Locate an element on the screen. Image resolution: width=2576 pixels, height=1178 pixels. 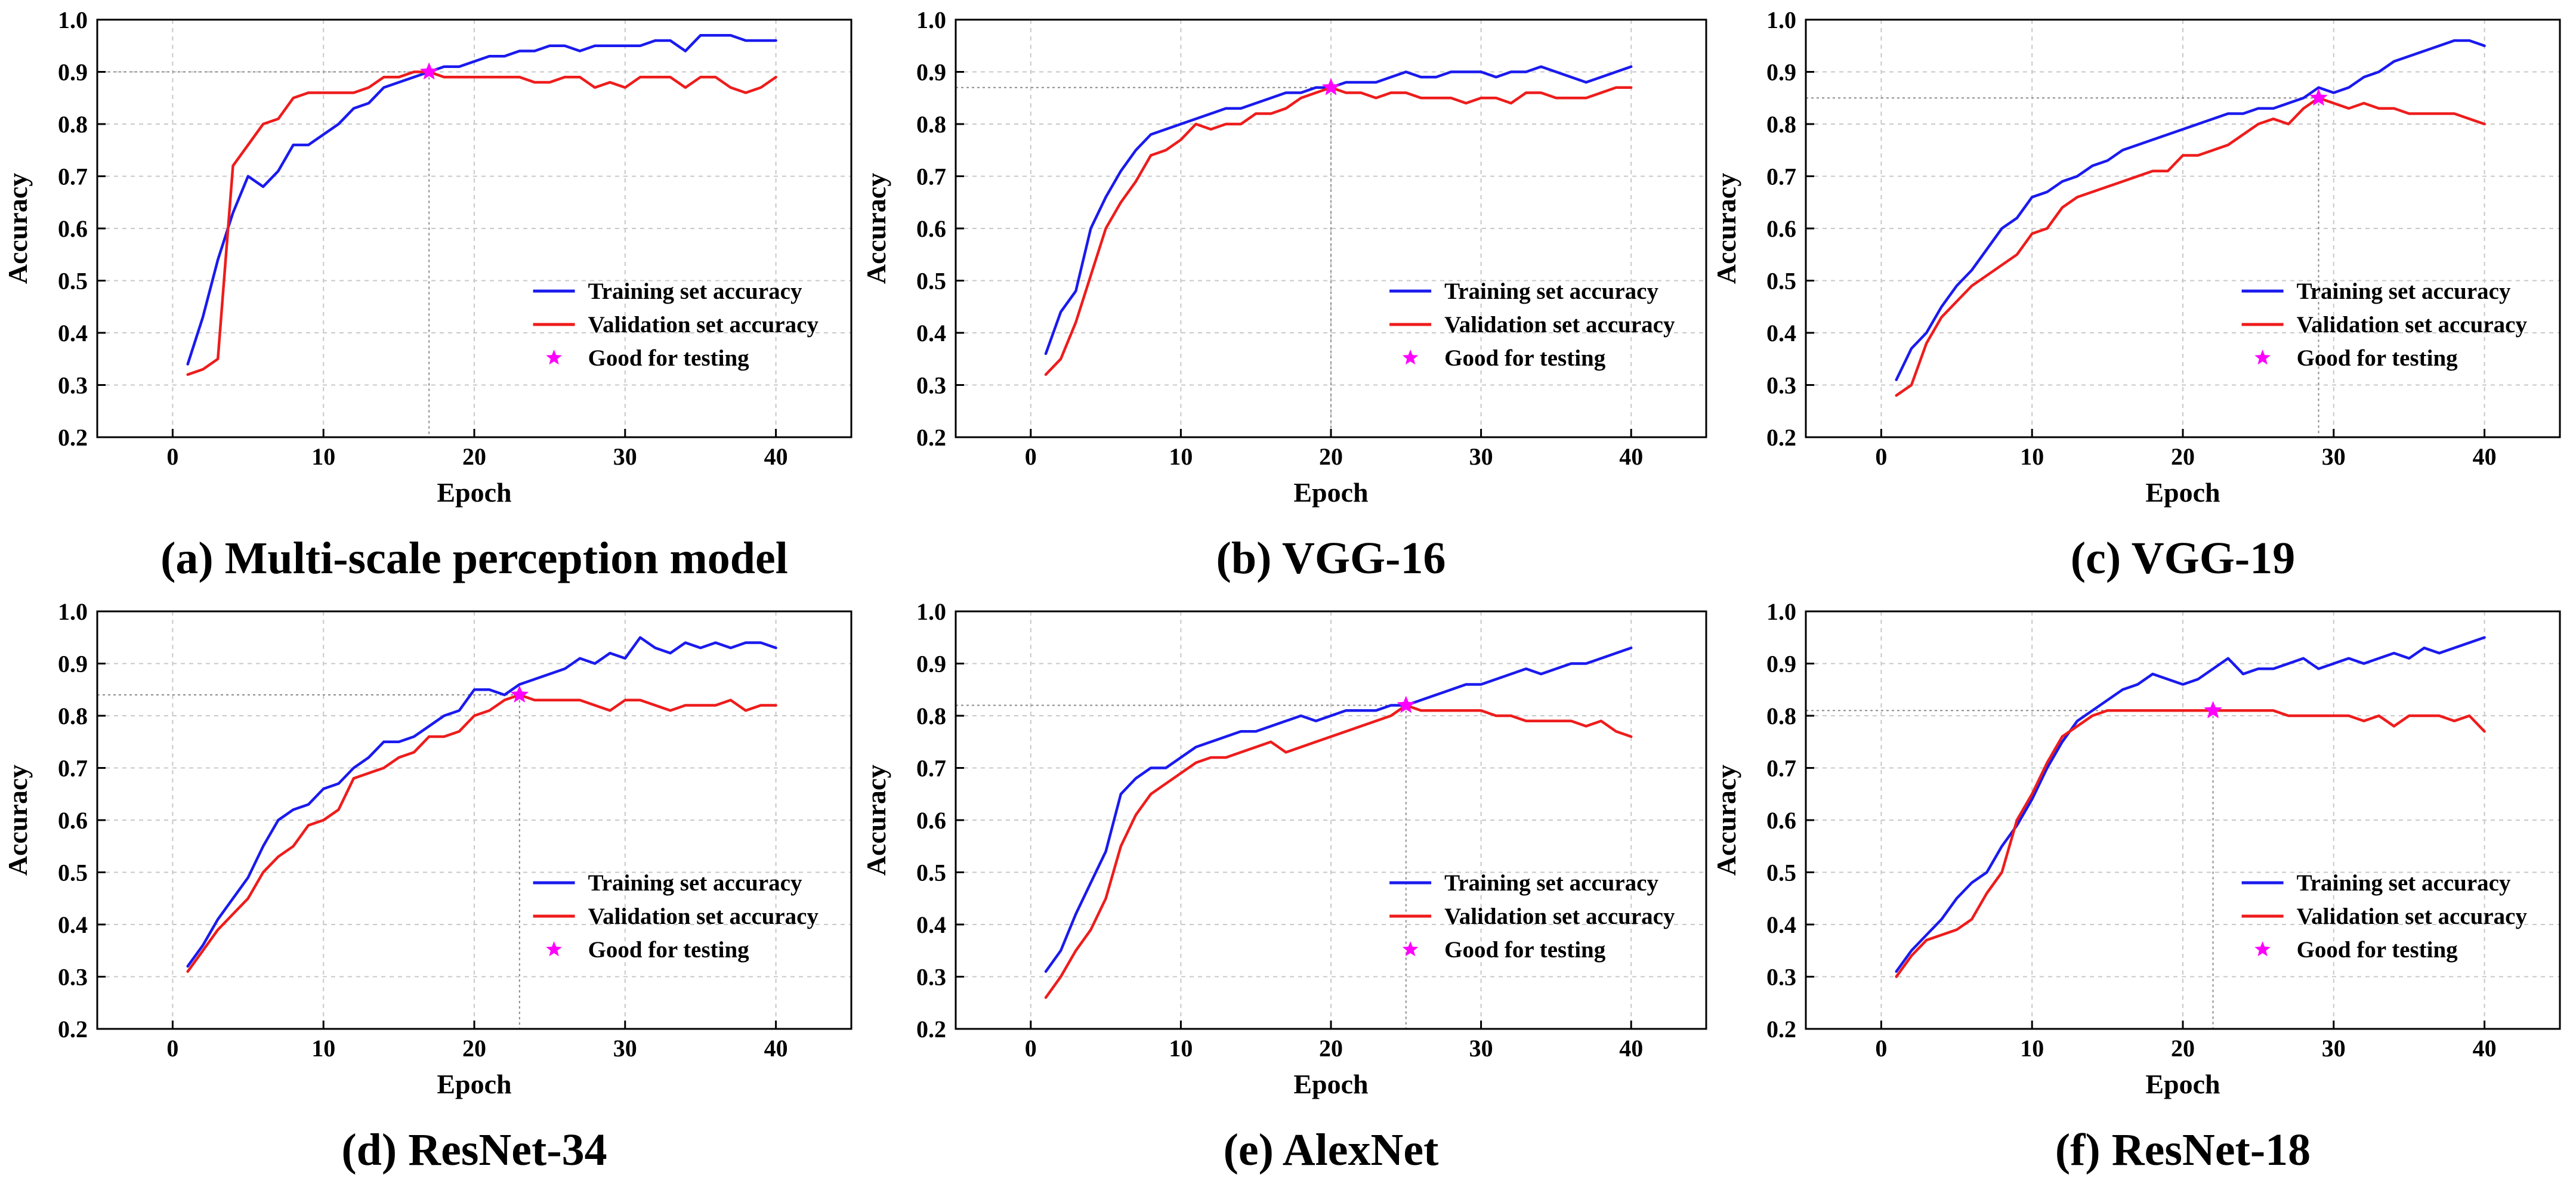
chart-caption: (d) ResNet-34 is located at coordinates (474, 1150).